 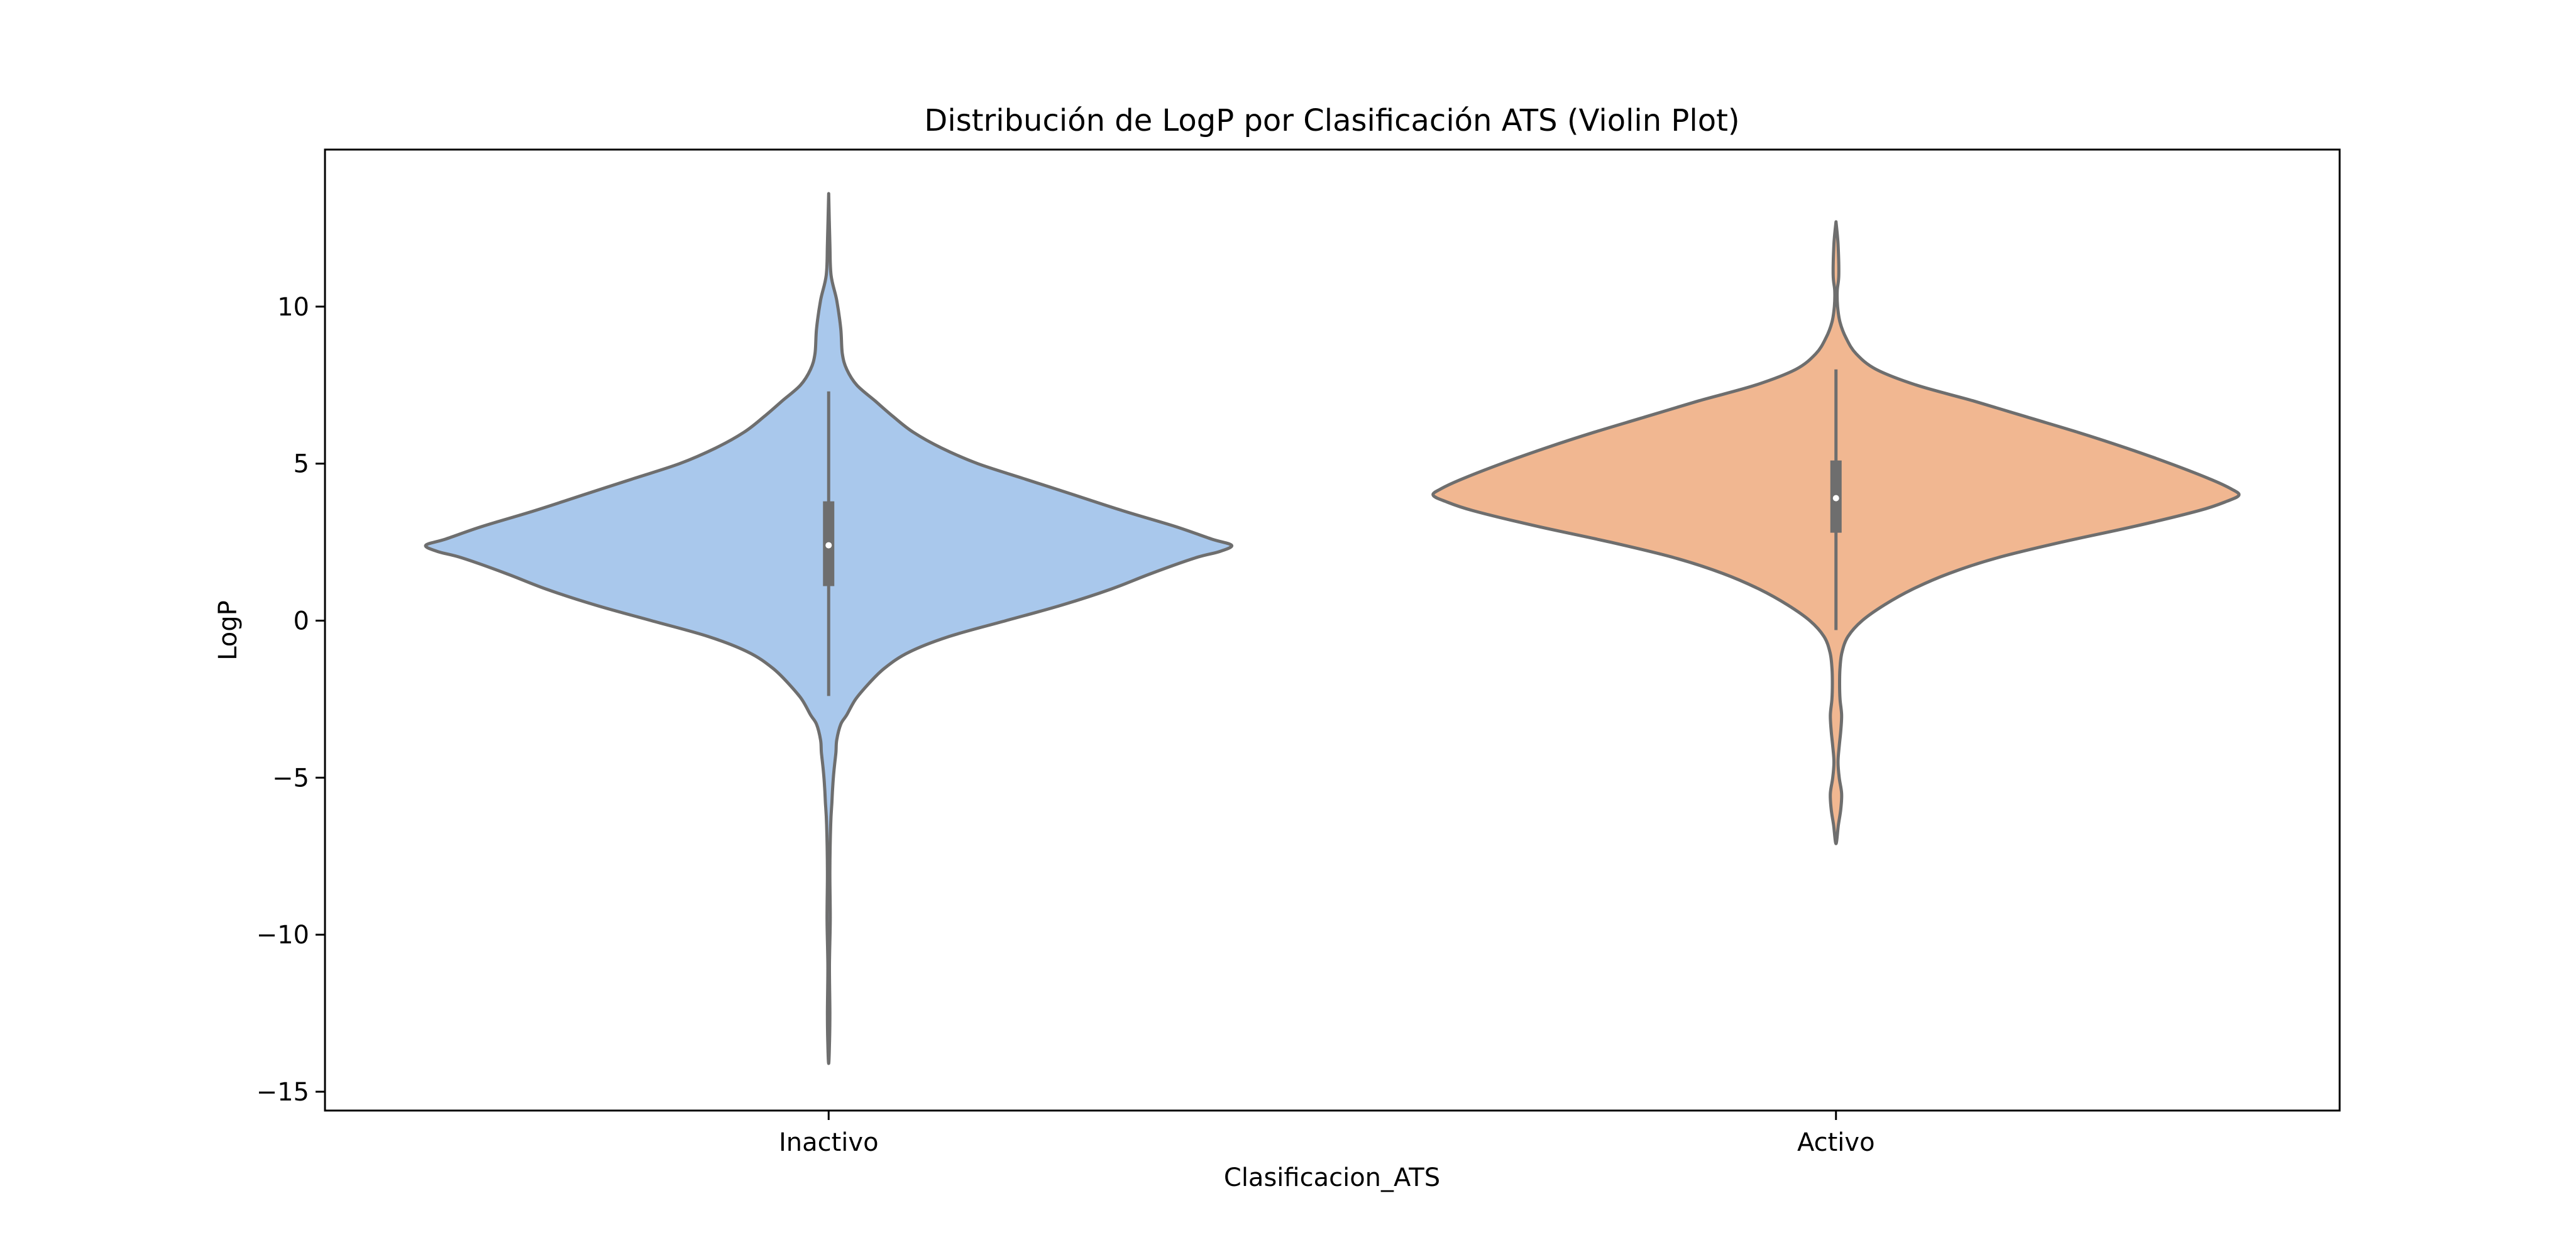 What do you see at coordinates (1835, 499) in the screenshot?
I see `median-marker-activo` at bounding box center [1835, 499].